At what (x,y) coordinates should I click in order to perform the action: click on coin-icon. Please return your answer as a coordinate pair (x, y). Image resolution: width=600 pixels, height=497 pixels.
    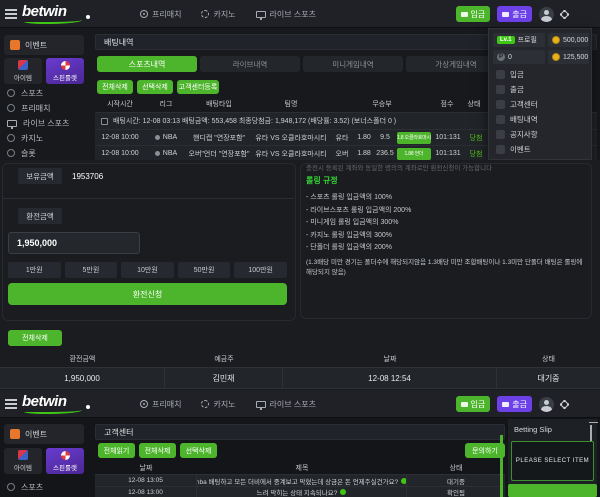
    Looking at the image, I should click on (556, 57).